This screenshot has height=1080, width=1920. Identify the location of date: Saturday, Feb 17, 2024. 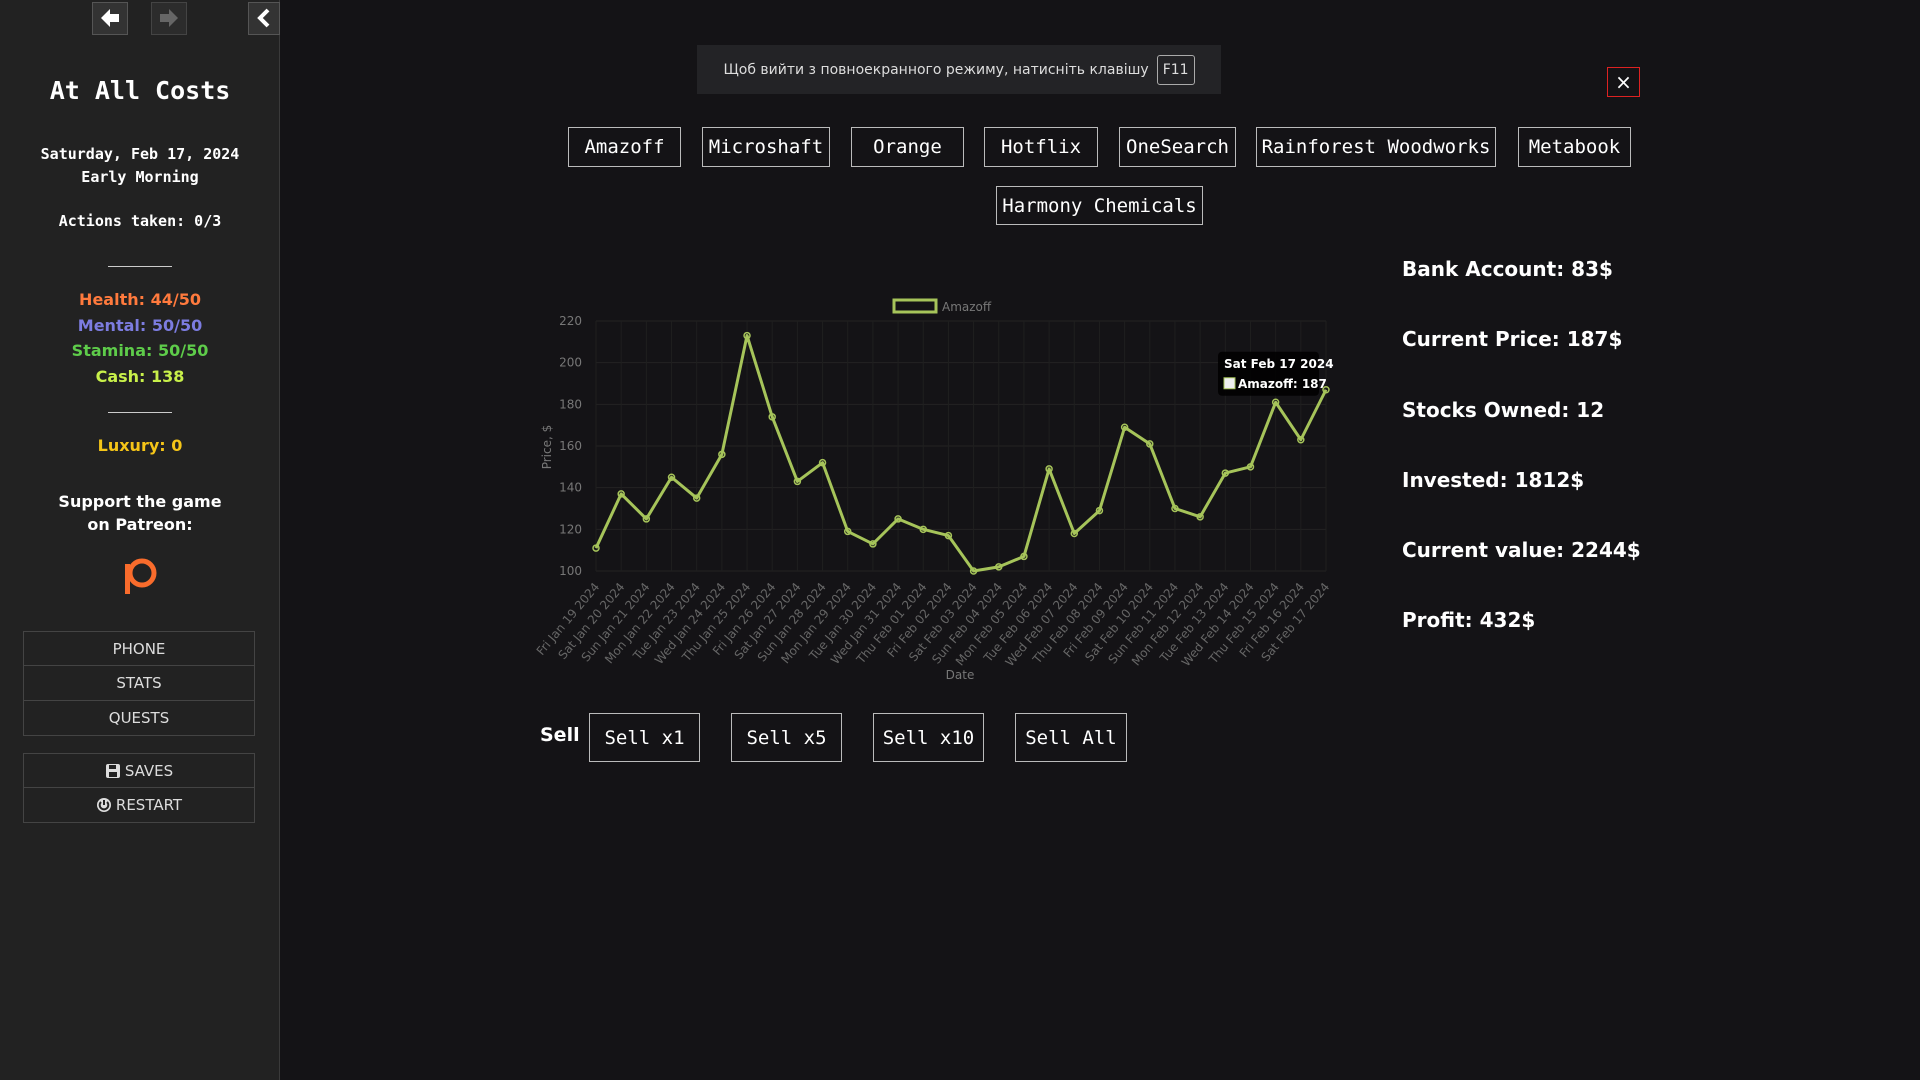
(140, 154).